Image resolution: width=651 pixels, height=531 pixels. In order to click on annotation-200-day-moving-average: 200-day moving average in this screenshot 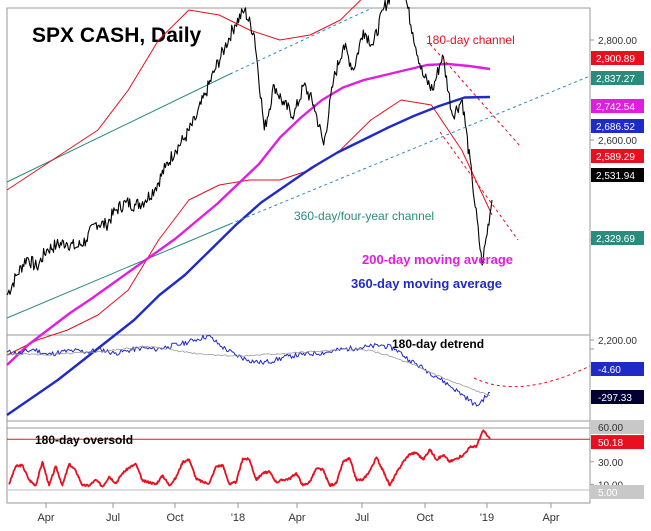, I will do `click(437, 259)`.